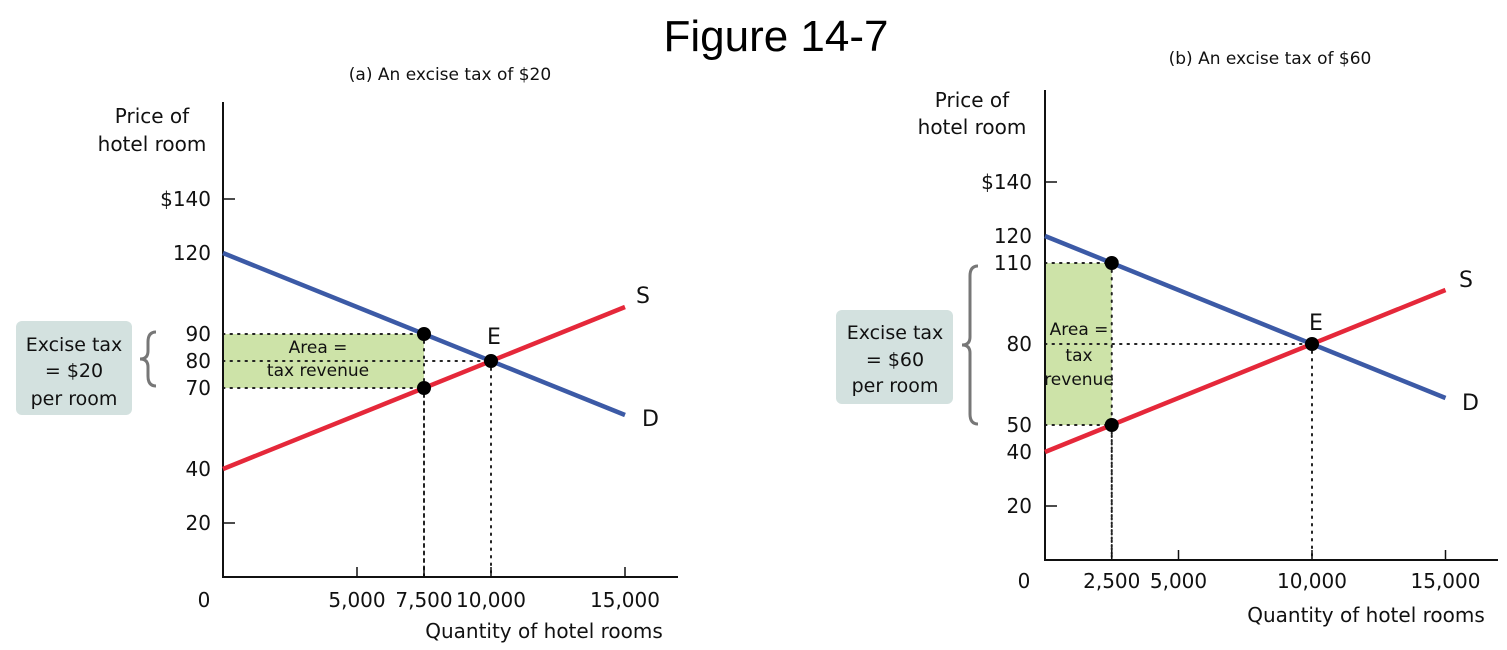 The image size is (1507, 650). What do you see at coordinates (1013, 263) in the screenshot?
I see `y-tick-label: 110` at bounding box center [1013, 263].